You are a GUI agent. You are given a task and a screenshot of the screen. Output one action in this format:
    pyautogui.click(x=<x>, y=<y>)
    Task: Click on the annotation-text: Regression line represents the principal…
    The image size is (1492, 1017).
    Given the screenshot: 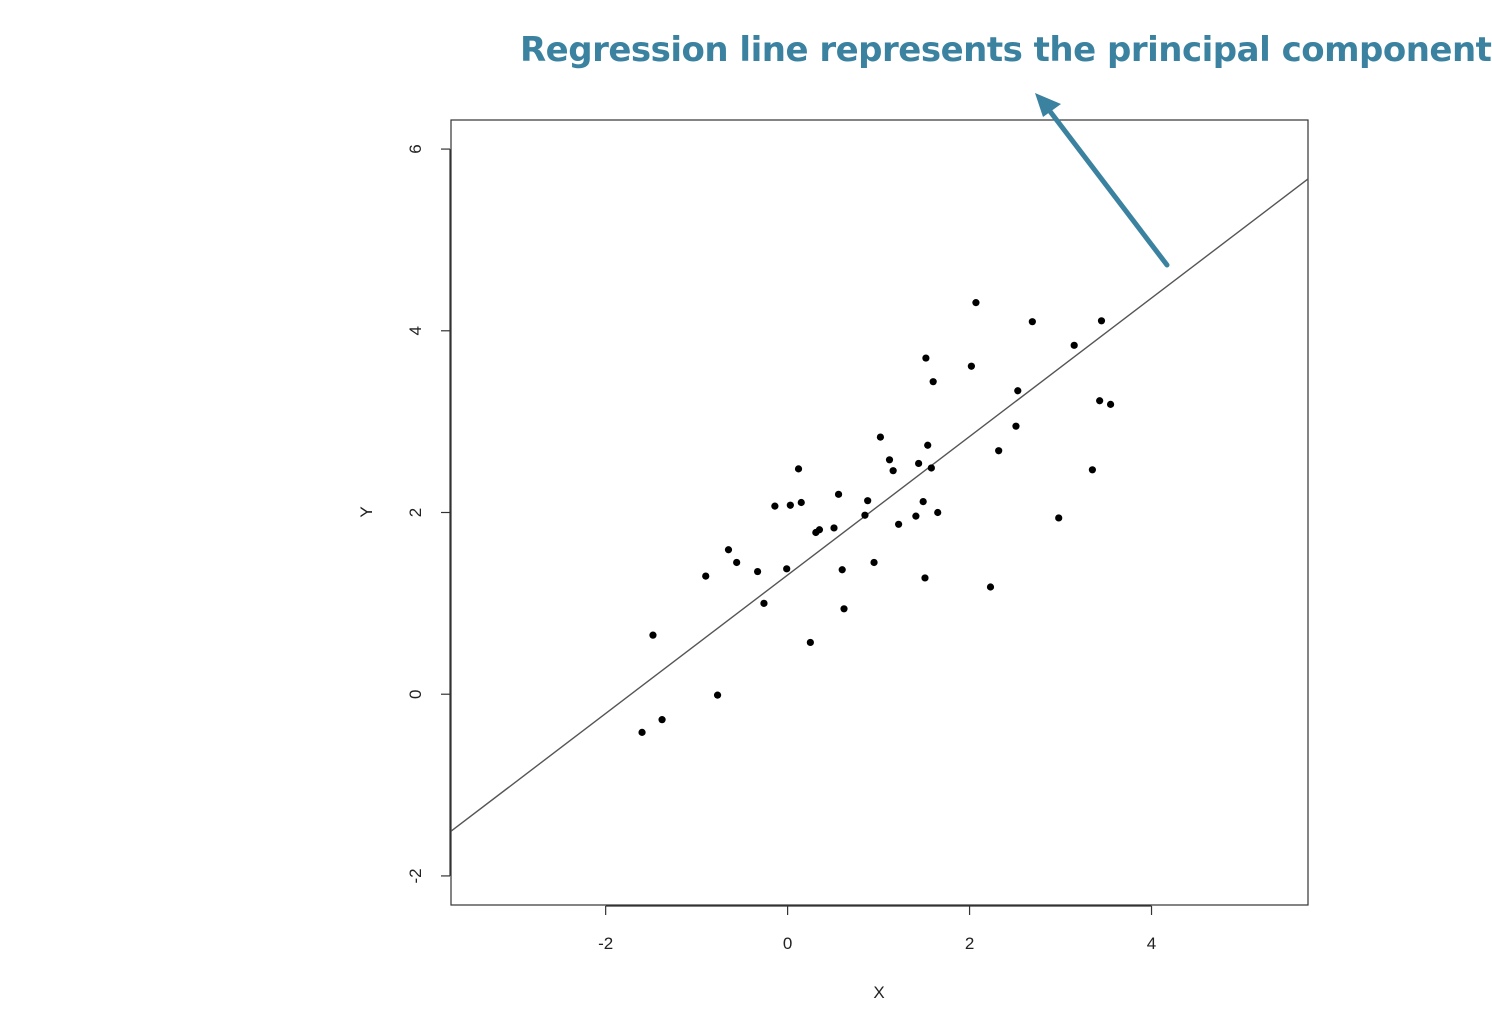 What is the action you would take?
    pyautogui.click(x=1006, y=50)
    